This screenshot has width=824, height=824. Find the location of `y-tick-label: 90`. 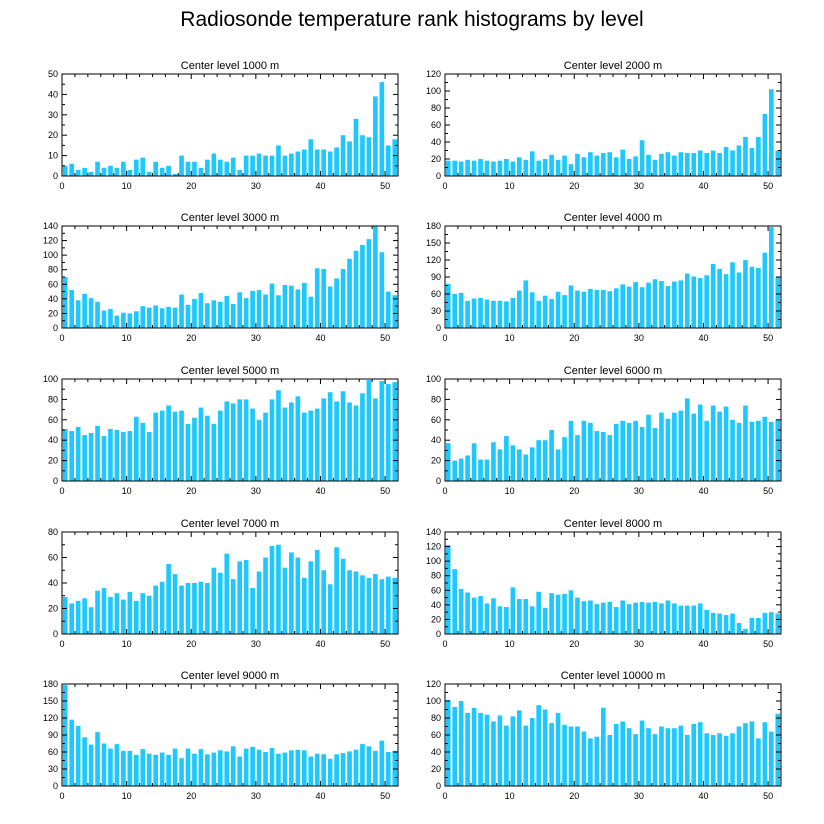

y-tick-label: 90 is located at coordinates (436, 277).